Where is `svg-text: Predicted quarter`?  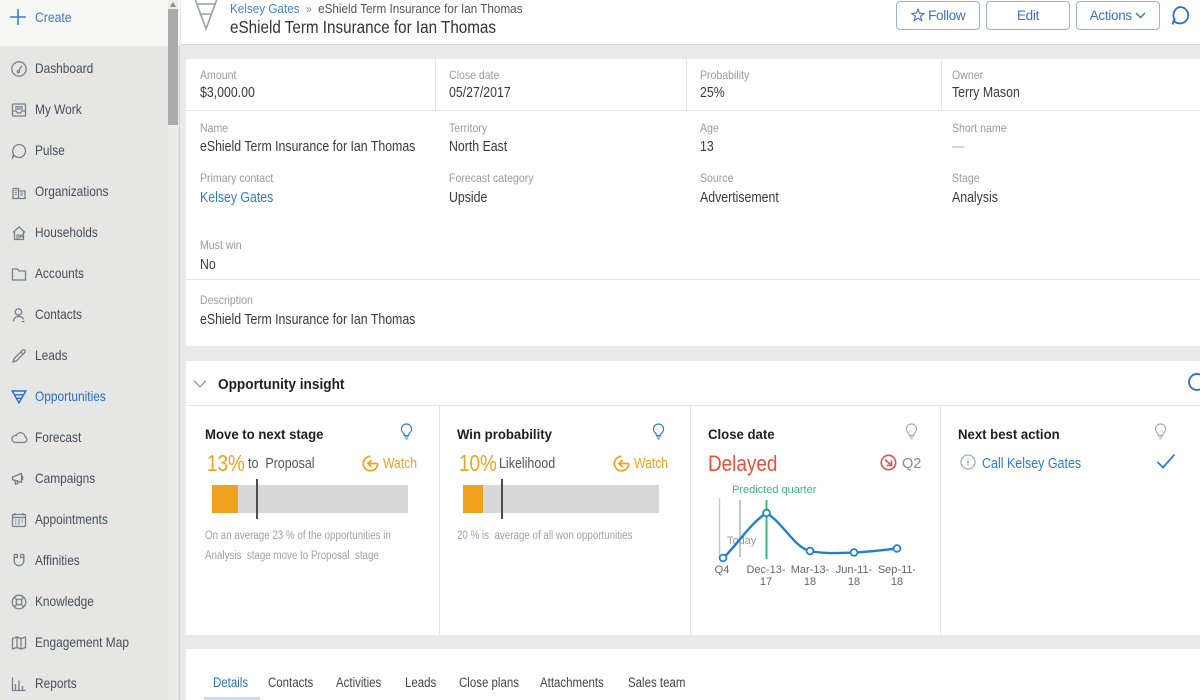
svg-text: Predicted quarter is located at coordinates (774, 490).